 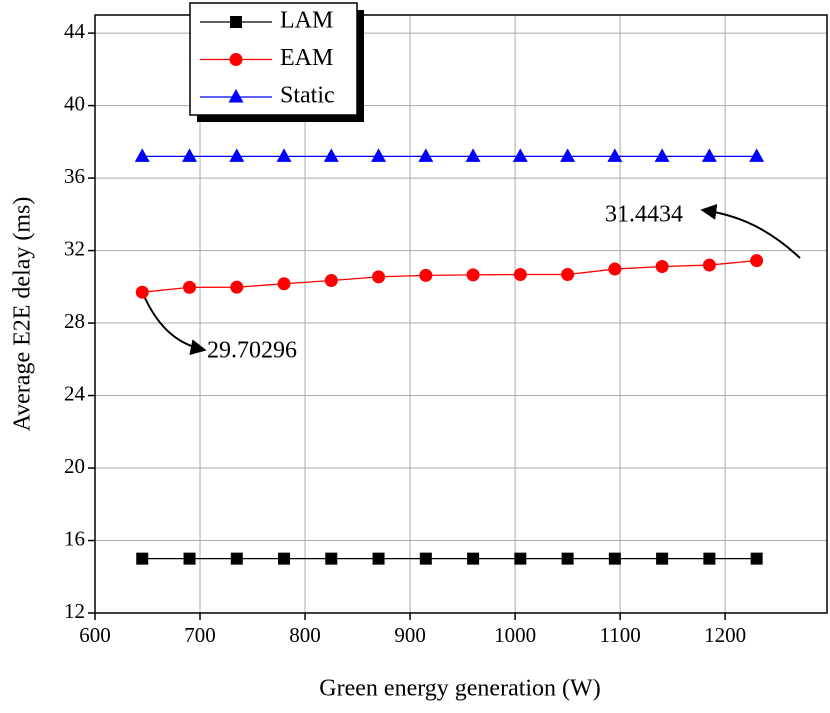 What do you see at coordinates (459, 689) in the screenshot?
I see `x-axis-label: Green energy generation (W)` at bounding box center [459, 689].